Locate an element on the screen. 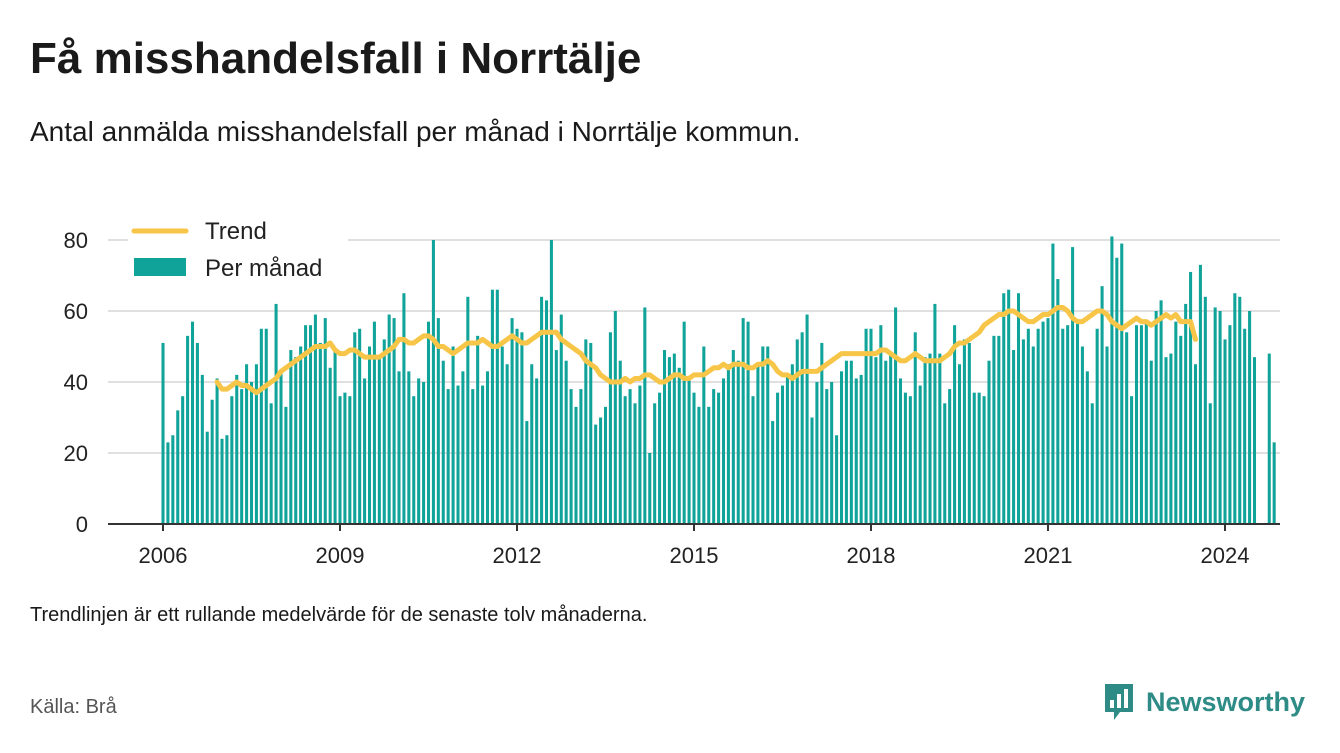 The width and height of the screenshot is (1340, 753). legend-bar-label: Per månad is located at coordinates (263, 268).